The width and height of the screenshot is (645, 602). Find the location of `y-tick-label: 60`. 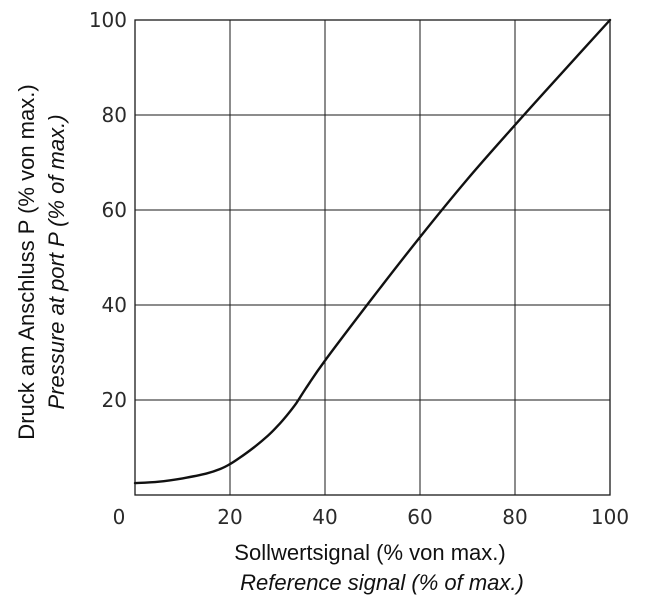

y-tick-label: 60 is located at coordinates (114, 210).